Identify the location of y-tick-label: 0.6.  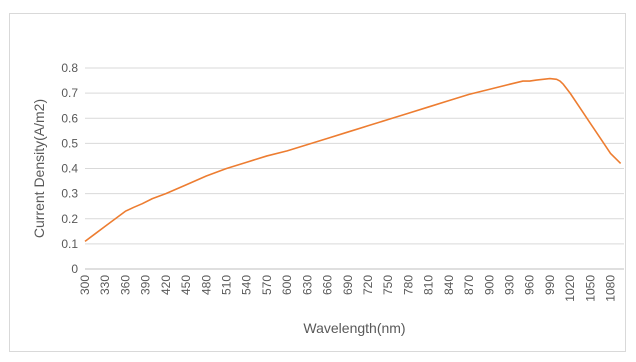
(69, 118).